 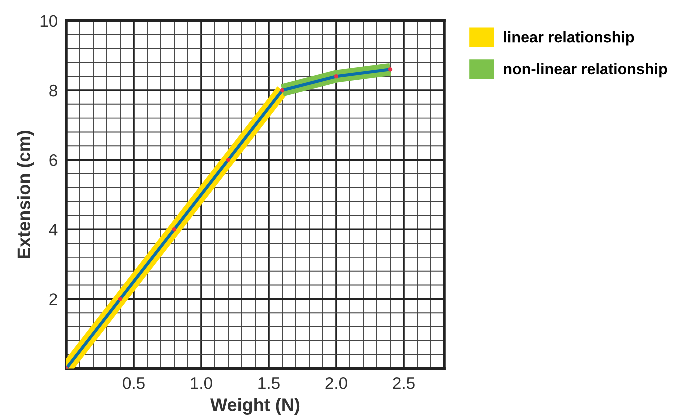 What do you see at coordinates (586, 70) in the screenshot?
I see `legend-label: non-linear relationship` at bounding box center [586, 70].